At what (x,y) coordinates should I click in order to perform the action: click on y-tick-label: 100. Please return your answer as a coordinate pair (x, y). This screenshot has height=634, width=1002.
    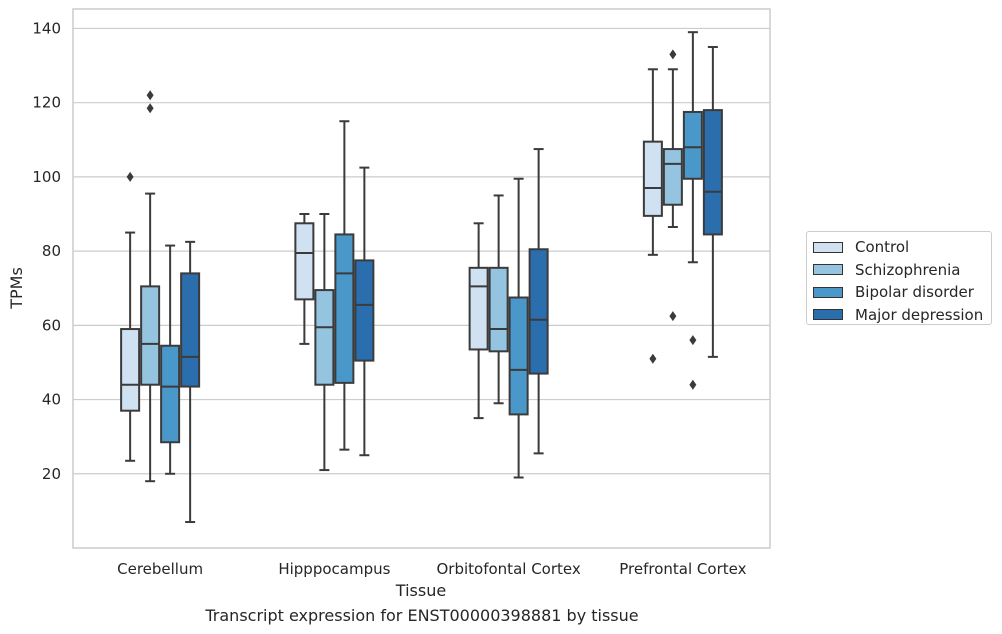
    Looking at the image, I should click on (46, 177).